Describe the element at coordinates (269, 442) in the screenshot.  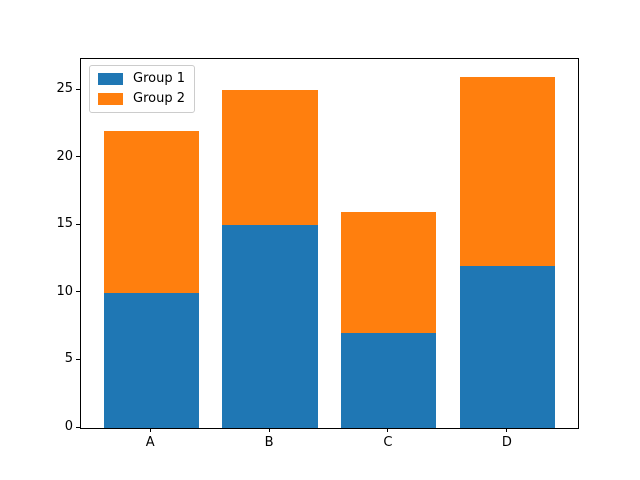
I see `x-tick-label-b: B` at that location.